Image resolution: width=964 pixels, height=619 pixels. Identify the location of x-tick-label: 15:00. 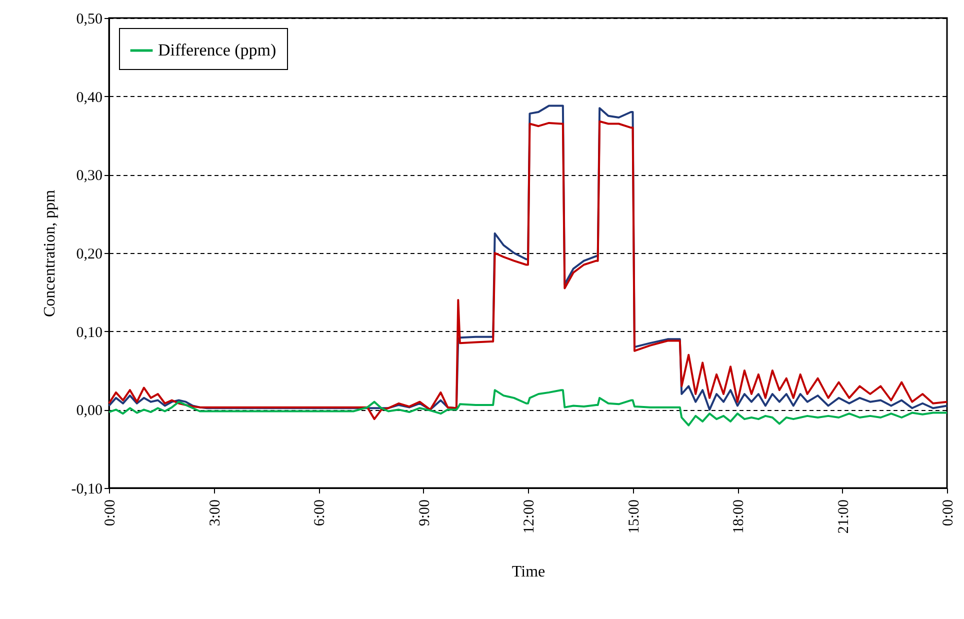
(634, 517).